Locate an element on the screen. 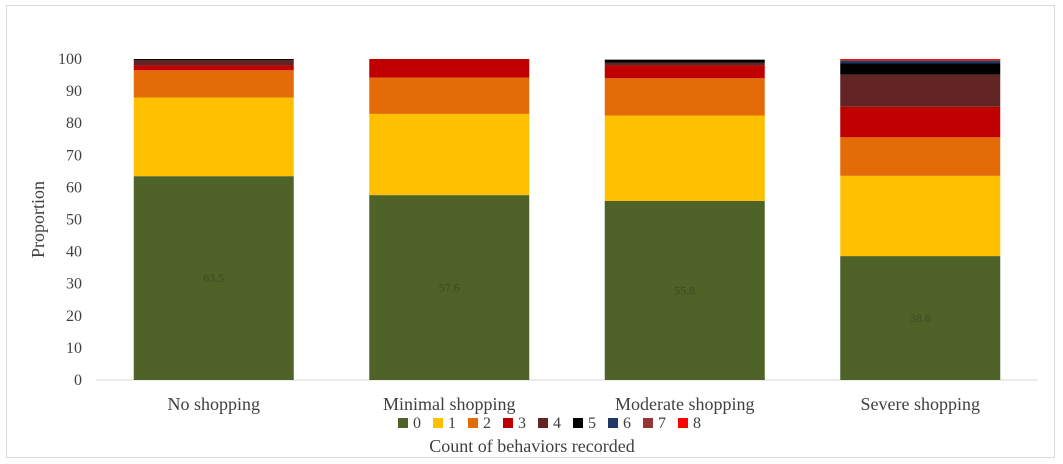 The height and width of the screenshot is (464, 1063). legend-label: 8 is located at coordinates (697, 423).